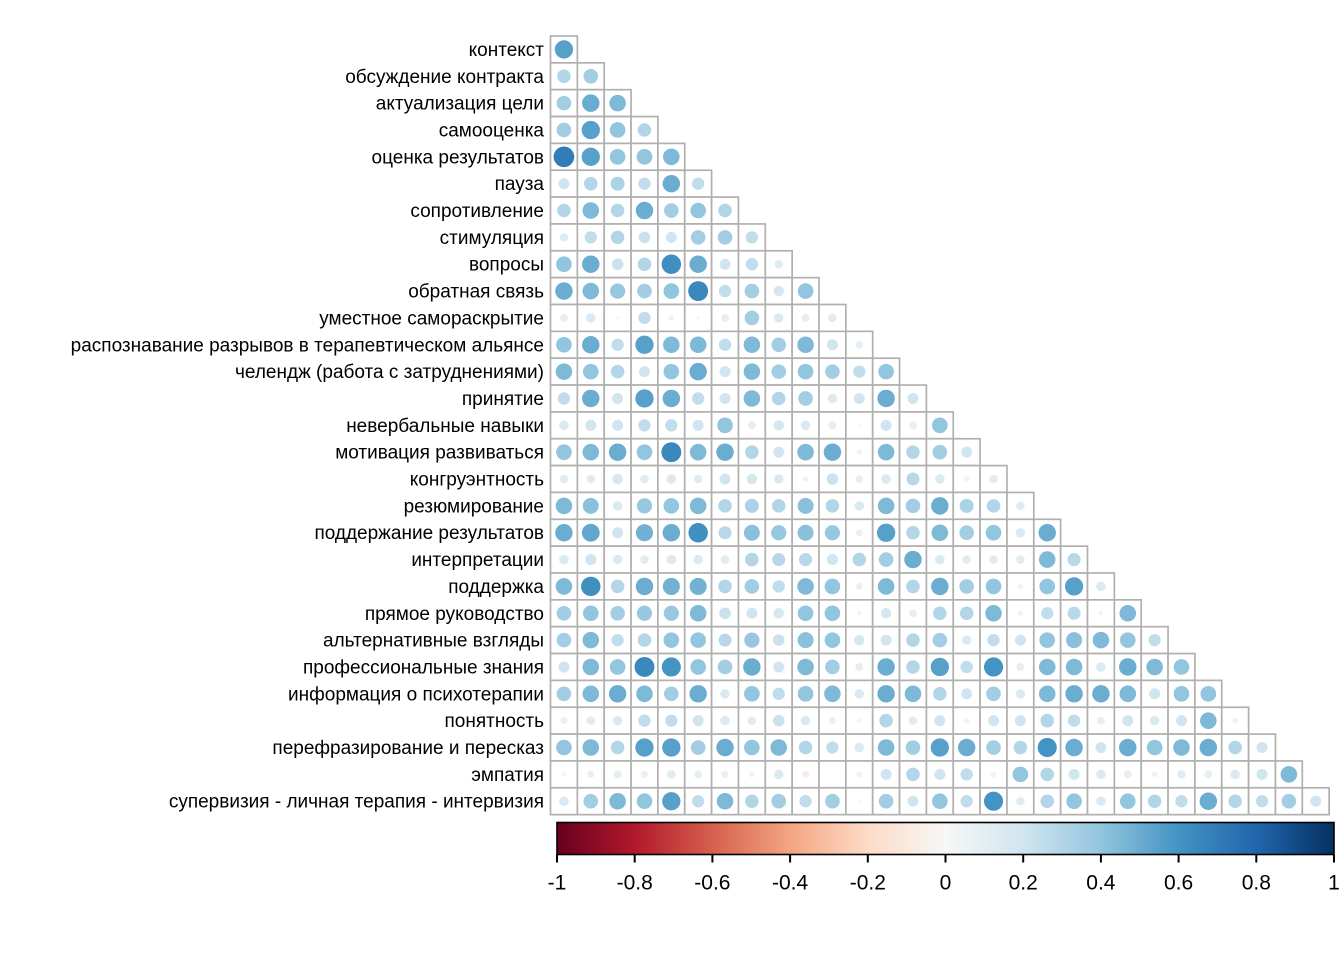 The width and height of the screenshot is (1344, 960). What do you see at coordinates (477, 211) in the screenshot?
I see `row-label: сопротивление` at bounding box center [477, 211].